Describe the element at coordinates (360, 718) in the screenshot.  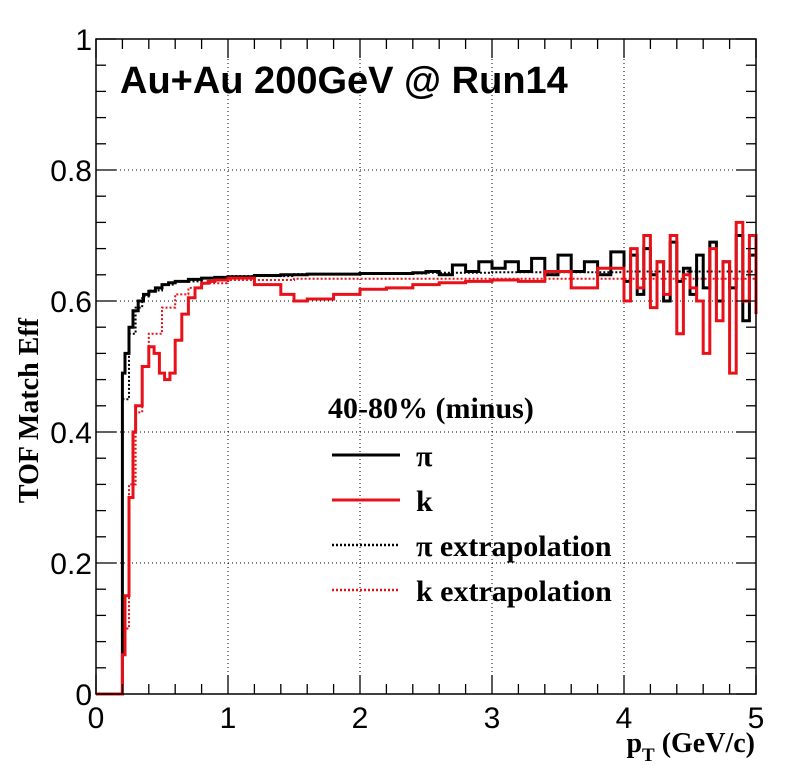
I see `x-tick-label-2: 2` at that location.